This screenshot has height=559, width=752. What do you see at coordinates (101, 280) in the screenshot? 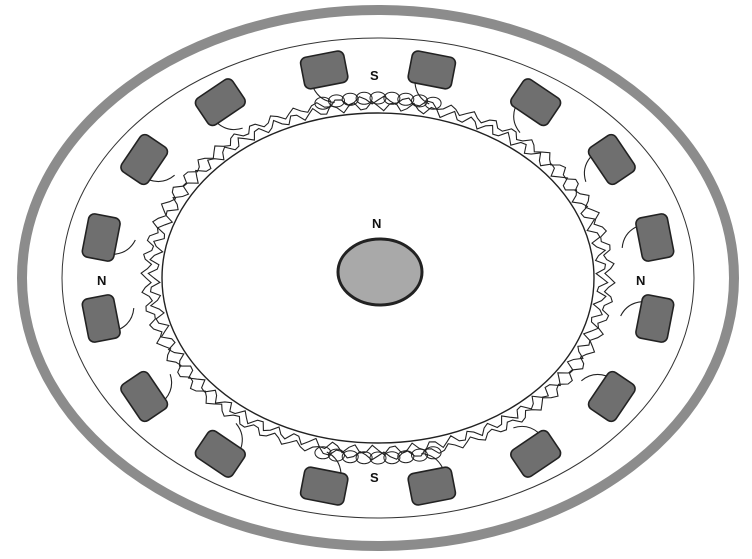
I see `label-left-pole: N` at bounding box center [101, 280].